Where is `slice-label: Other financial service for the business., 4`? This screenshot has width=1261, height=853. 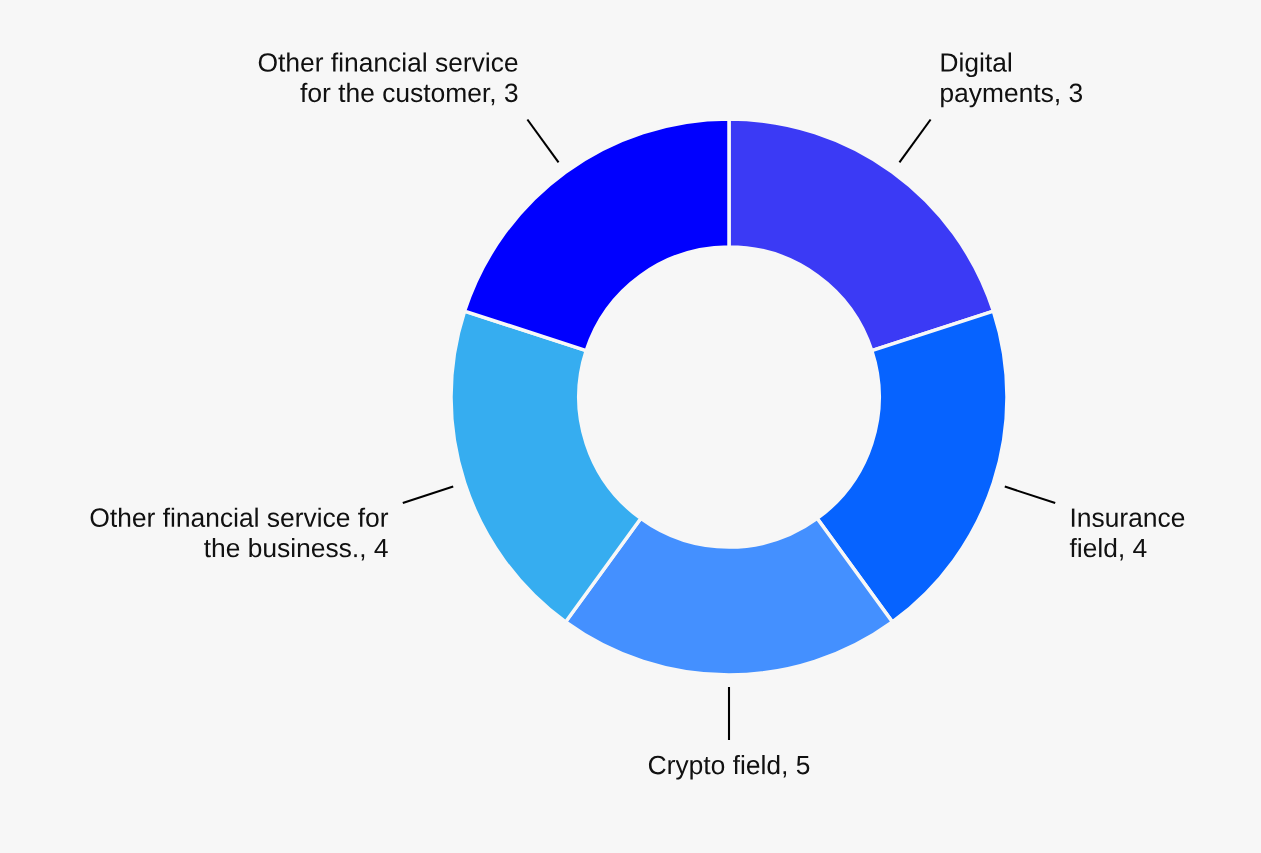
slice-label: Other financial service for the business., 4 is located at coordinates (239, 534).